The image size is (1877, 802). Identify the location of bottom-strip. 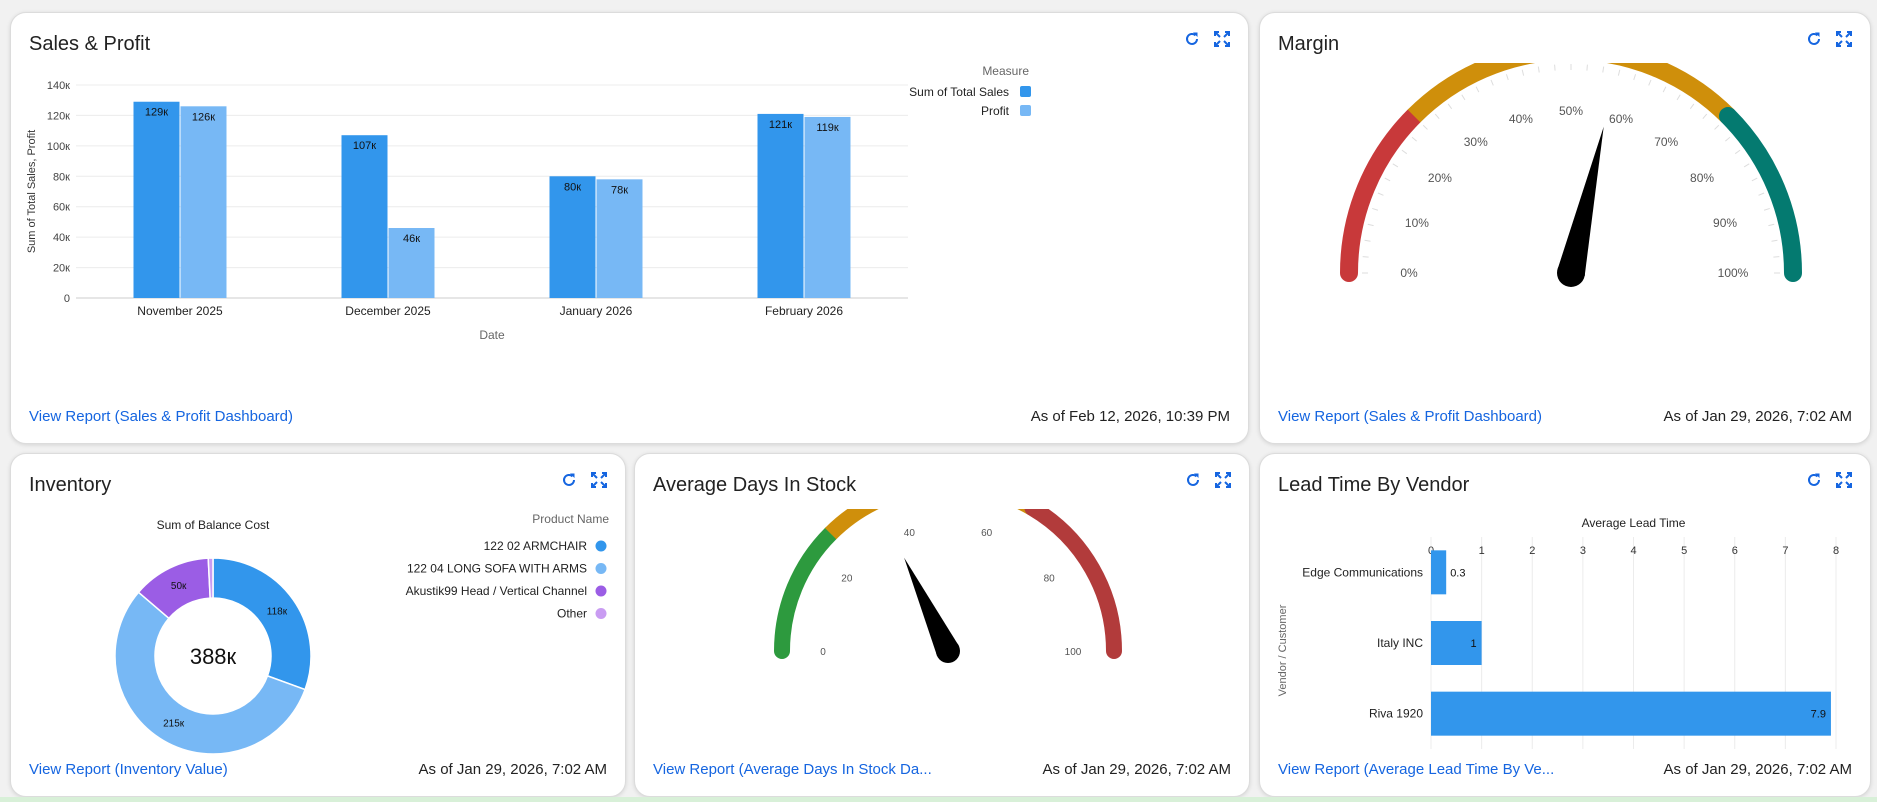
(938, 799).